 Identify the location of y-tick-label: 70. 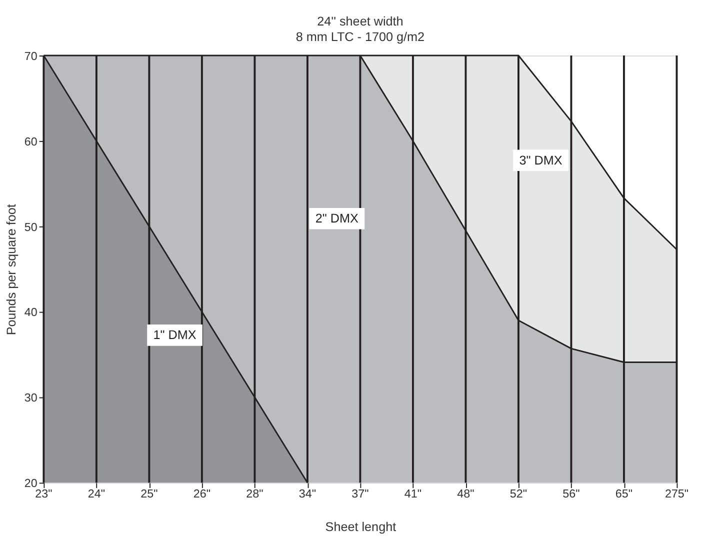
(31, 56).